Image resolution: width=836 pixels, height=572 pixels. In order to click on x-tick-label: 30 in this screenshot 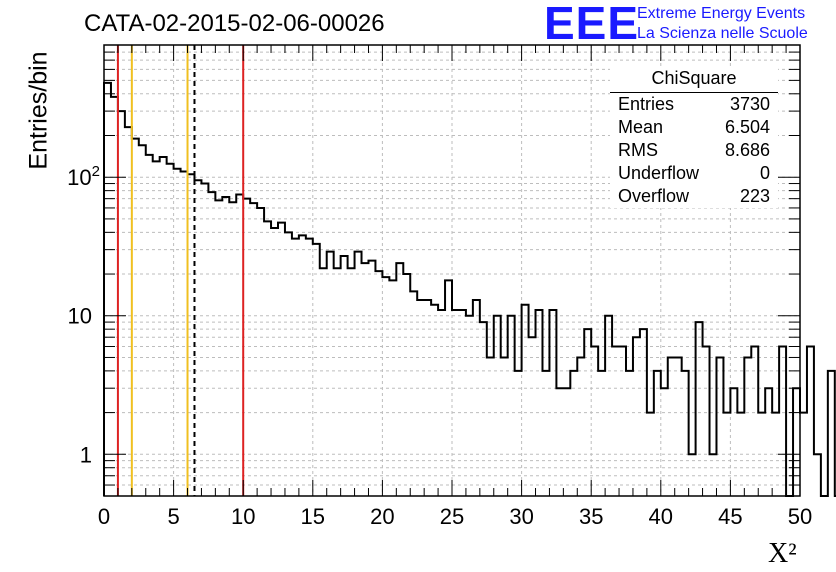, I will do `click(521, 516)`.